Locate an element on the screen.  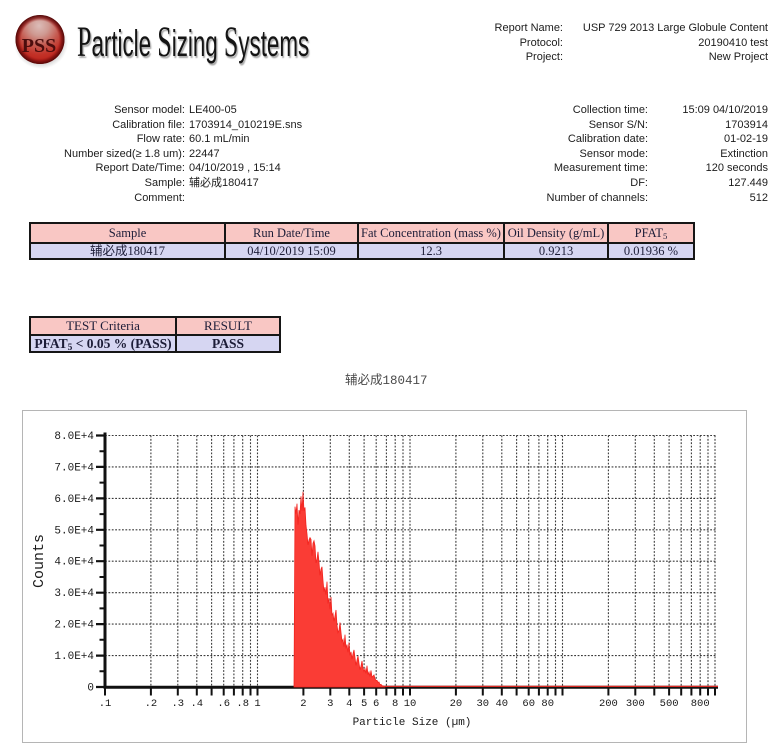
svg-text: .2 is located at coordinates (151, 704).